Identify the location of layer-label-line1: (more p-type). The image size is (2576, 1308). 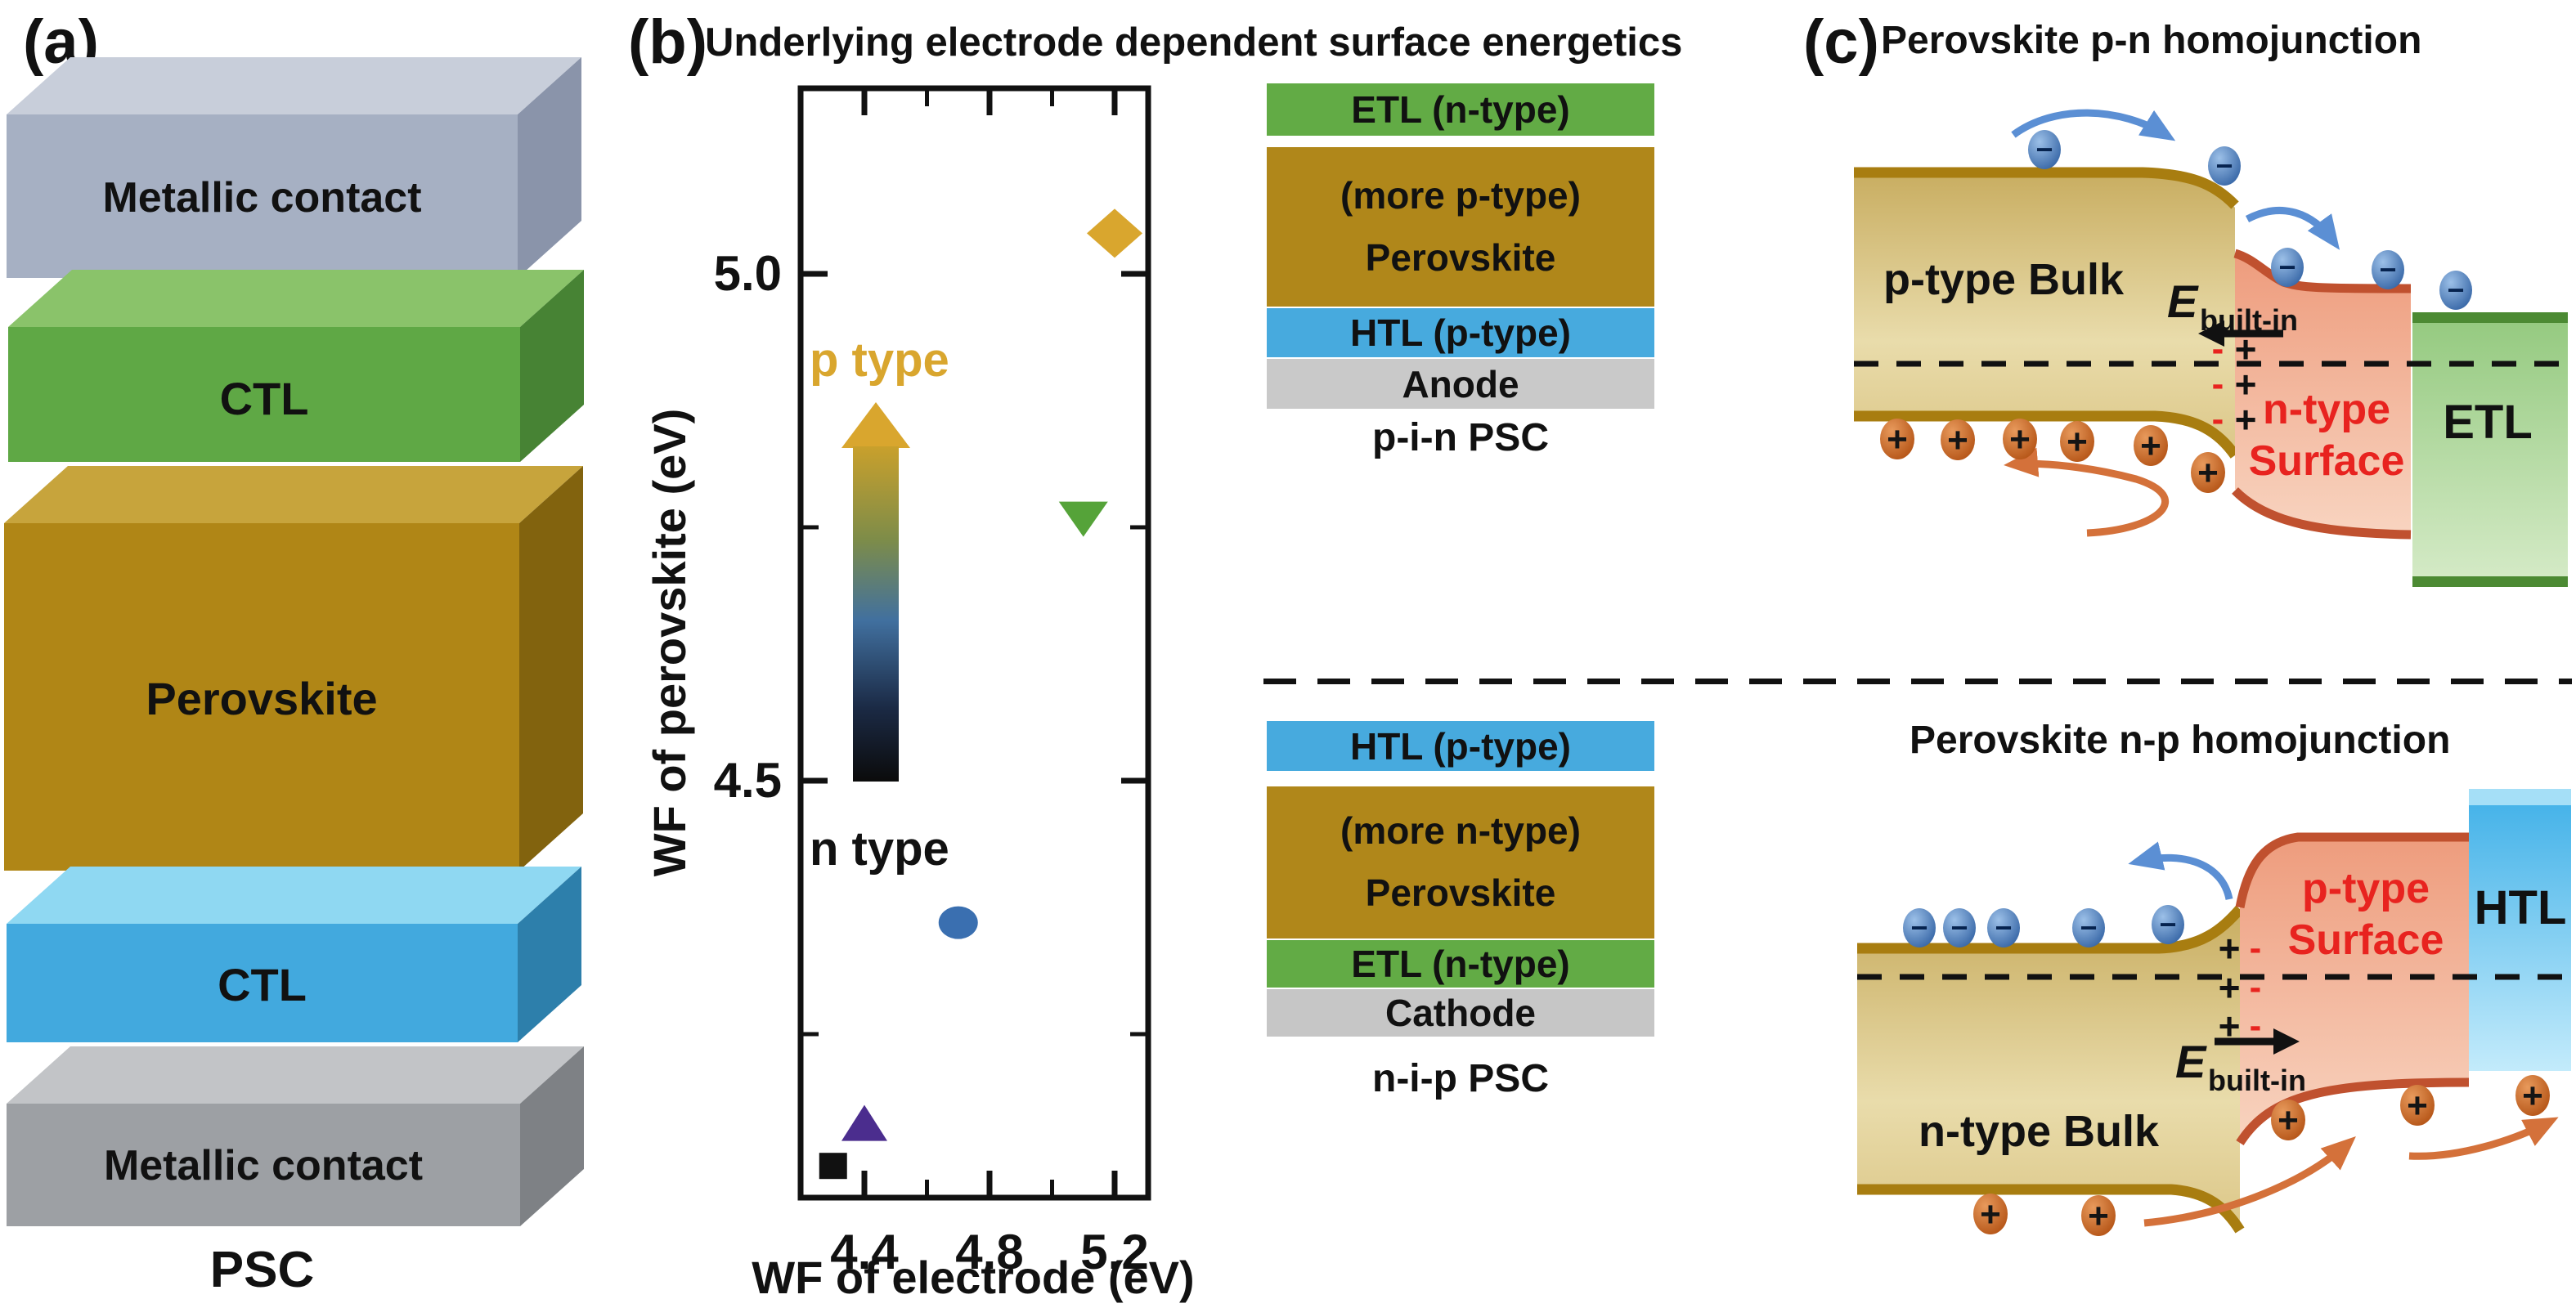
(1460, 195).